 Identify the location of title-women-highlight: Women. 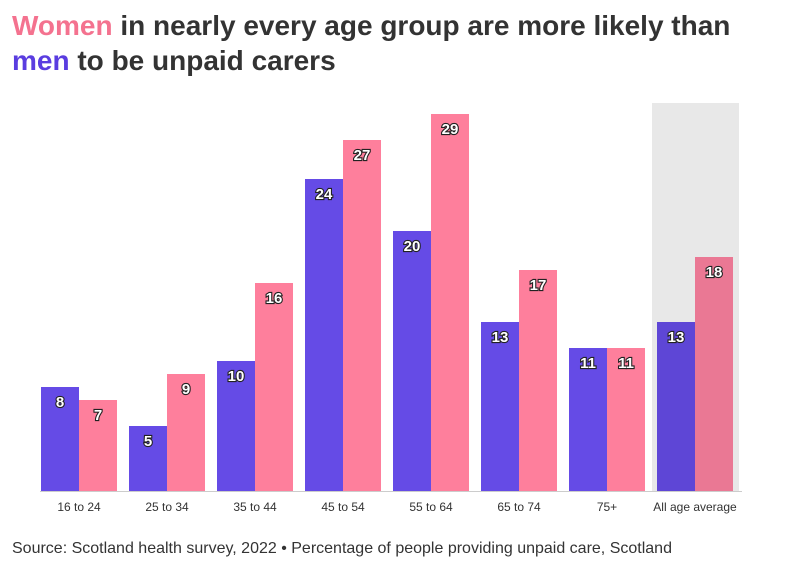
(62, 25).